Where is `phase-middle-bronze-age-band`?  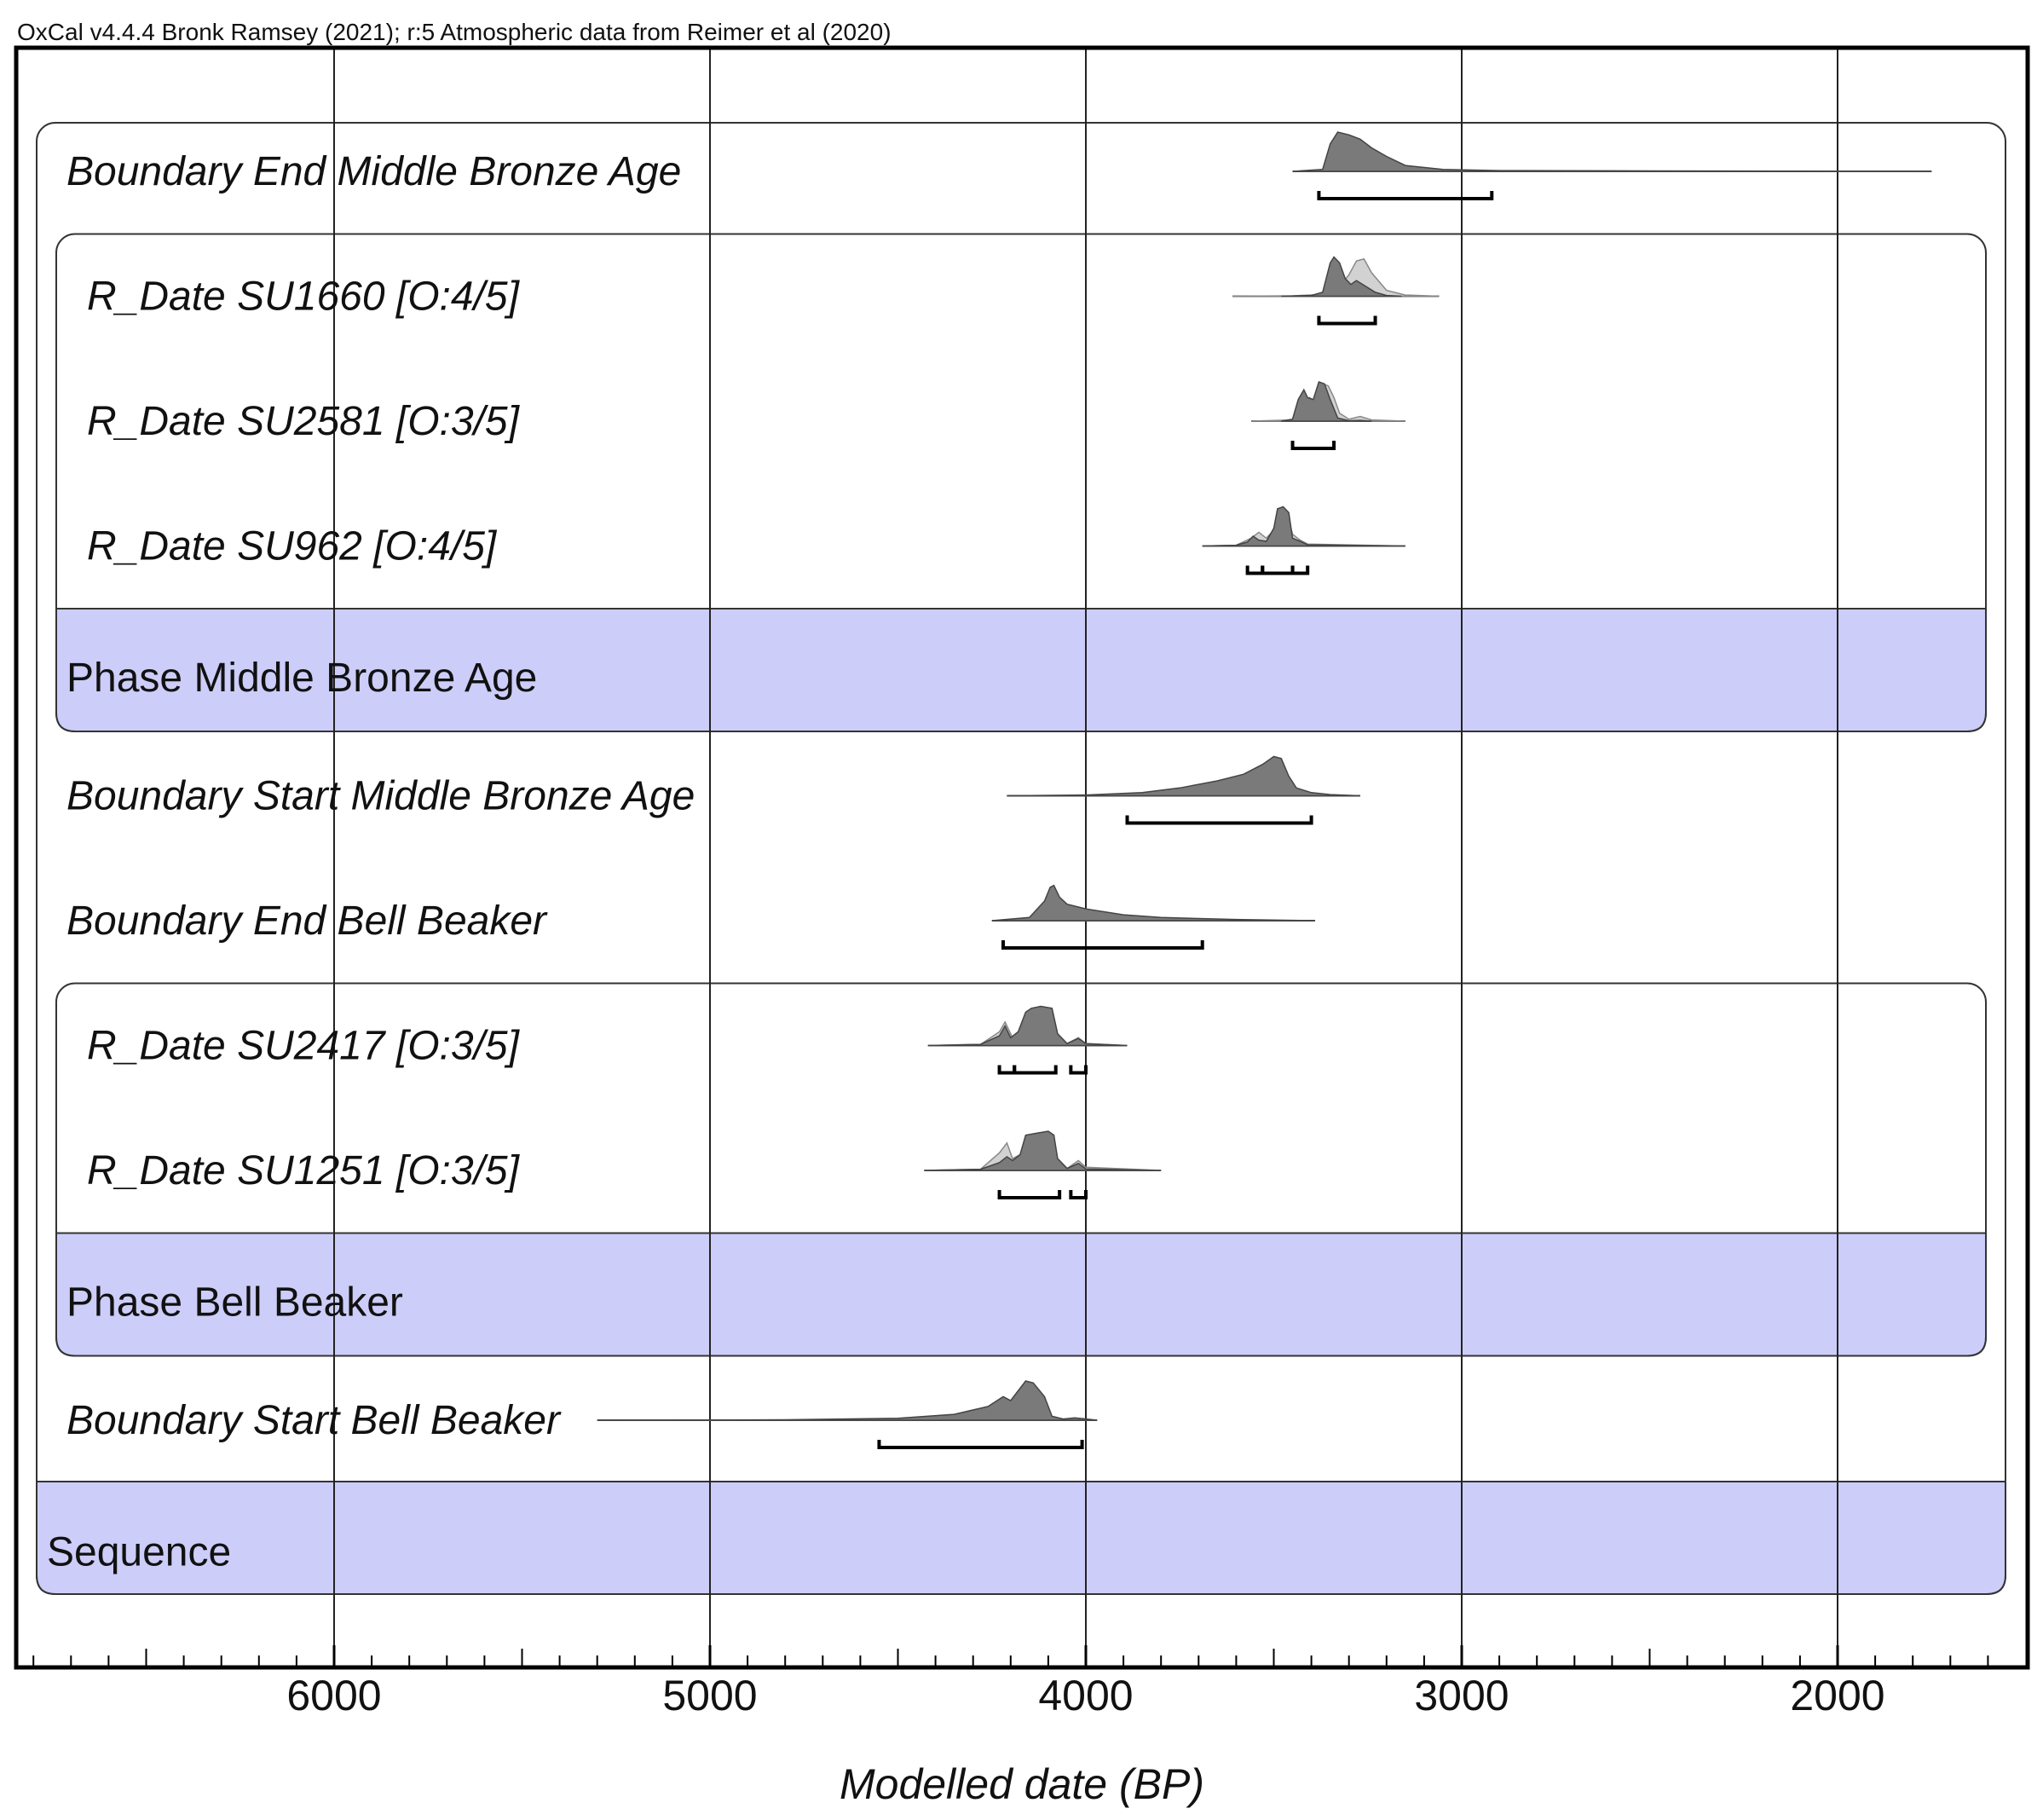 phase-middle-bronze-age-band is located at coordinates (1021, 670).